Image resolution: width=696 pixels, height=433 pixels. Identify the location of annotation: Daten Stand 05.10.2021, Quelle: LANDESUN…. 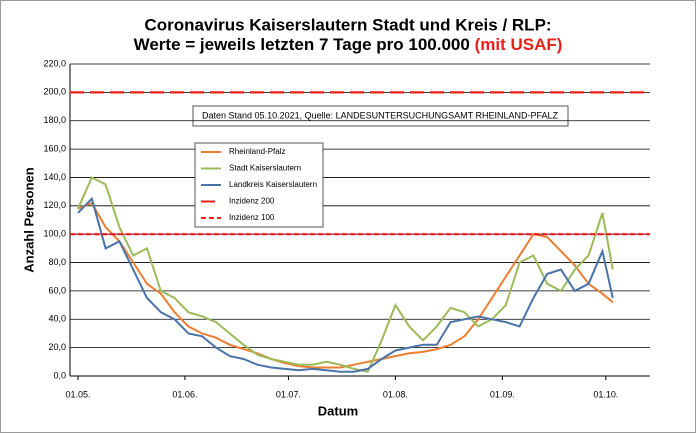
(380, 115).